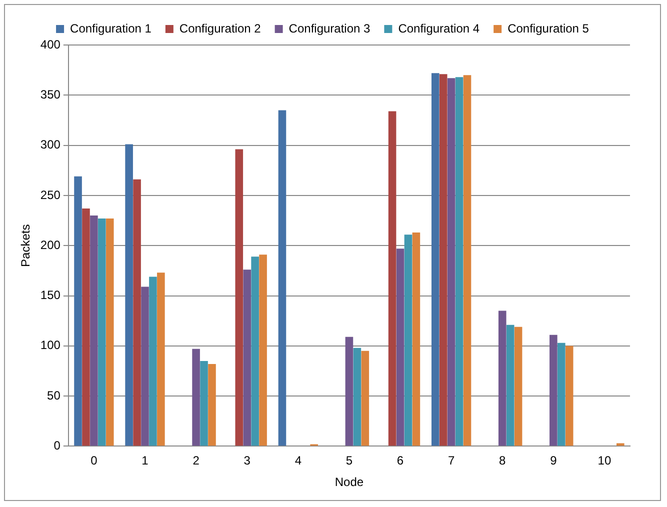 The image size is (667, 507). I want to click on x-tick-label: 0, so click(94, 461).